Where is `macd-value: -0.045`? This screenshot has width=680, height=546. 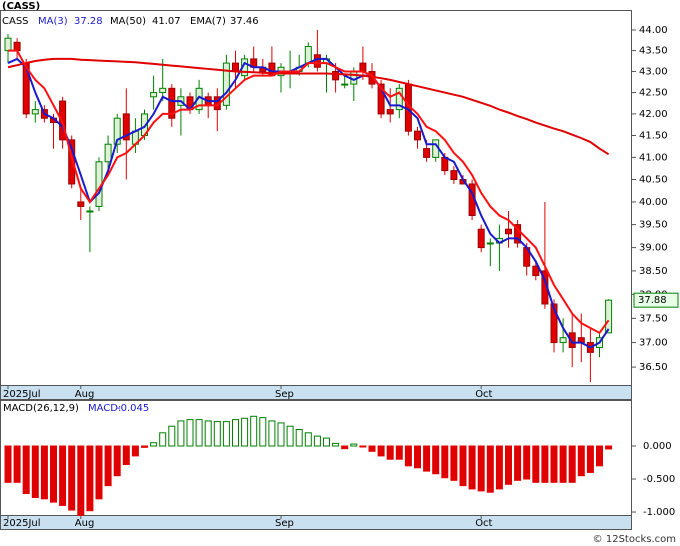 macd-value: -0.045 is located at coordinates (133, 408).